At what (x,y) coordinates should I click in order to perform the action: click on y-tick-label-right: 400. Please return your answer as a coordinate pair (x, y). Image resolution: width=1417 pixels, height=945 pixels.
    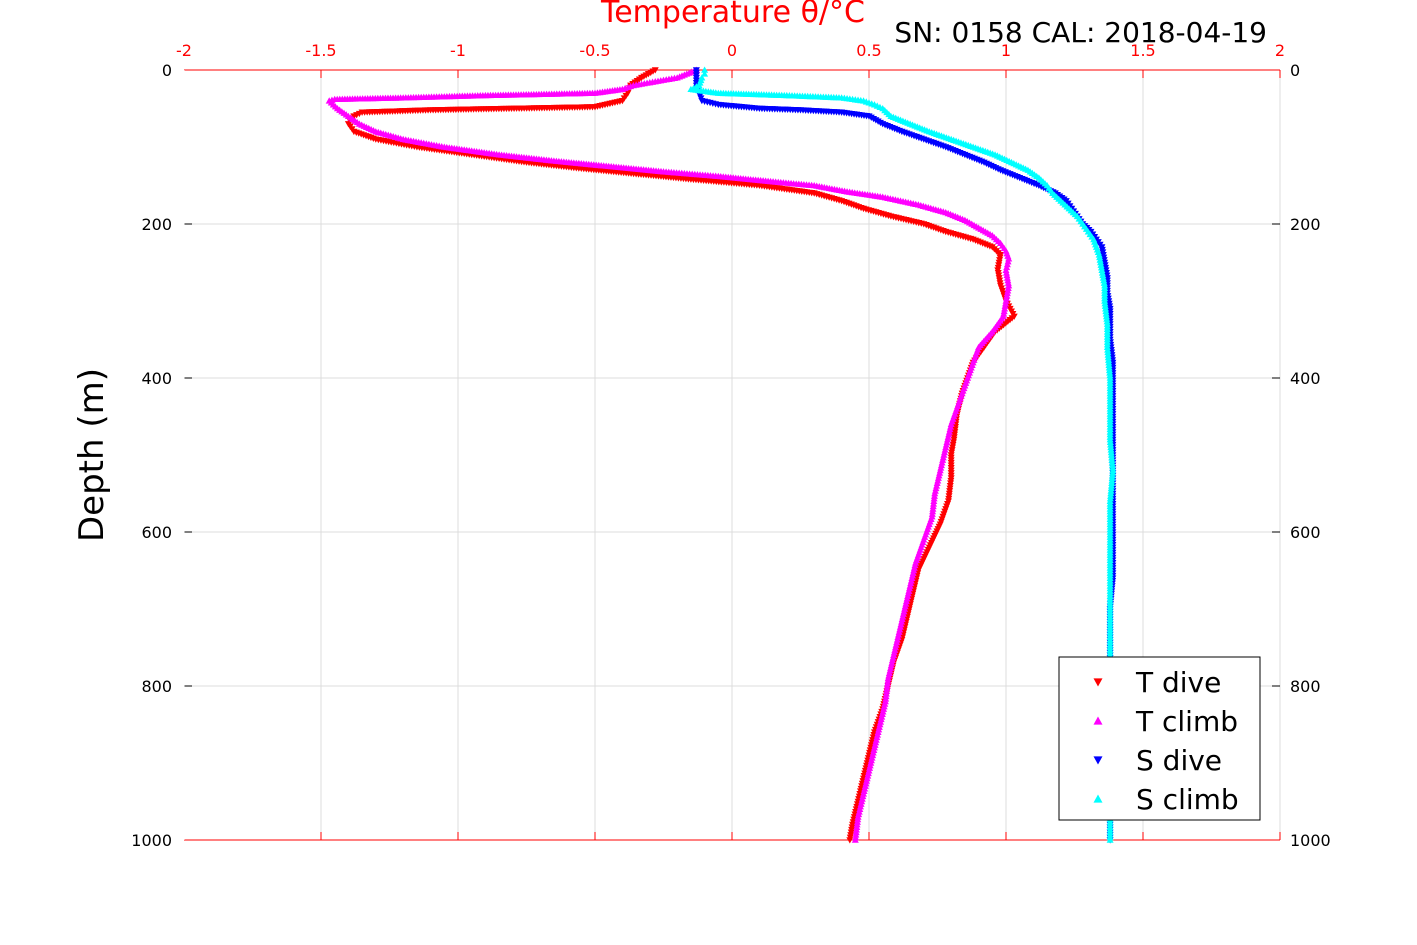
    Looking at the image, I should click on (1305, 378).